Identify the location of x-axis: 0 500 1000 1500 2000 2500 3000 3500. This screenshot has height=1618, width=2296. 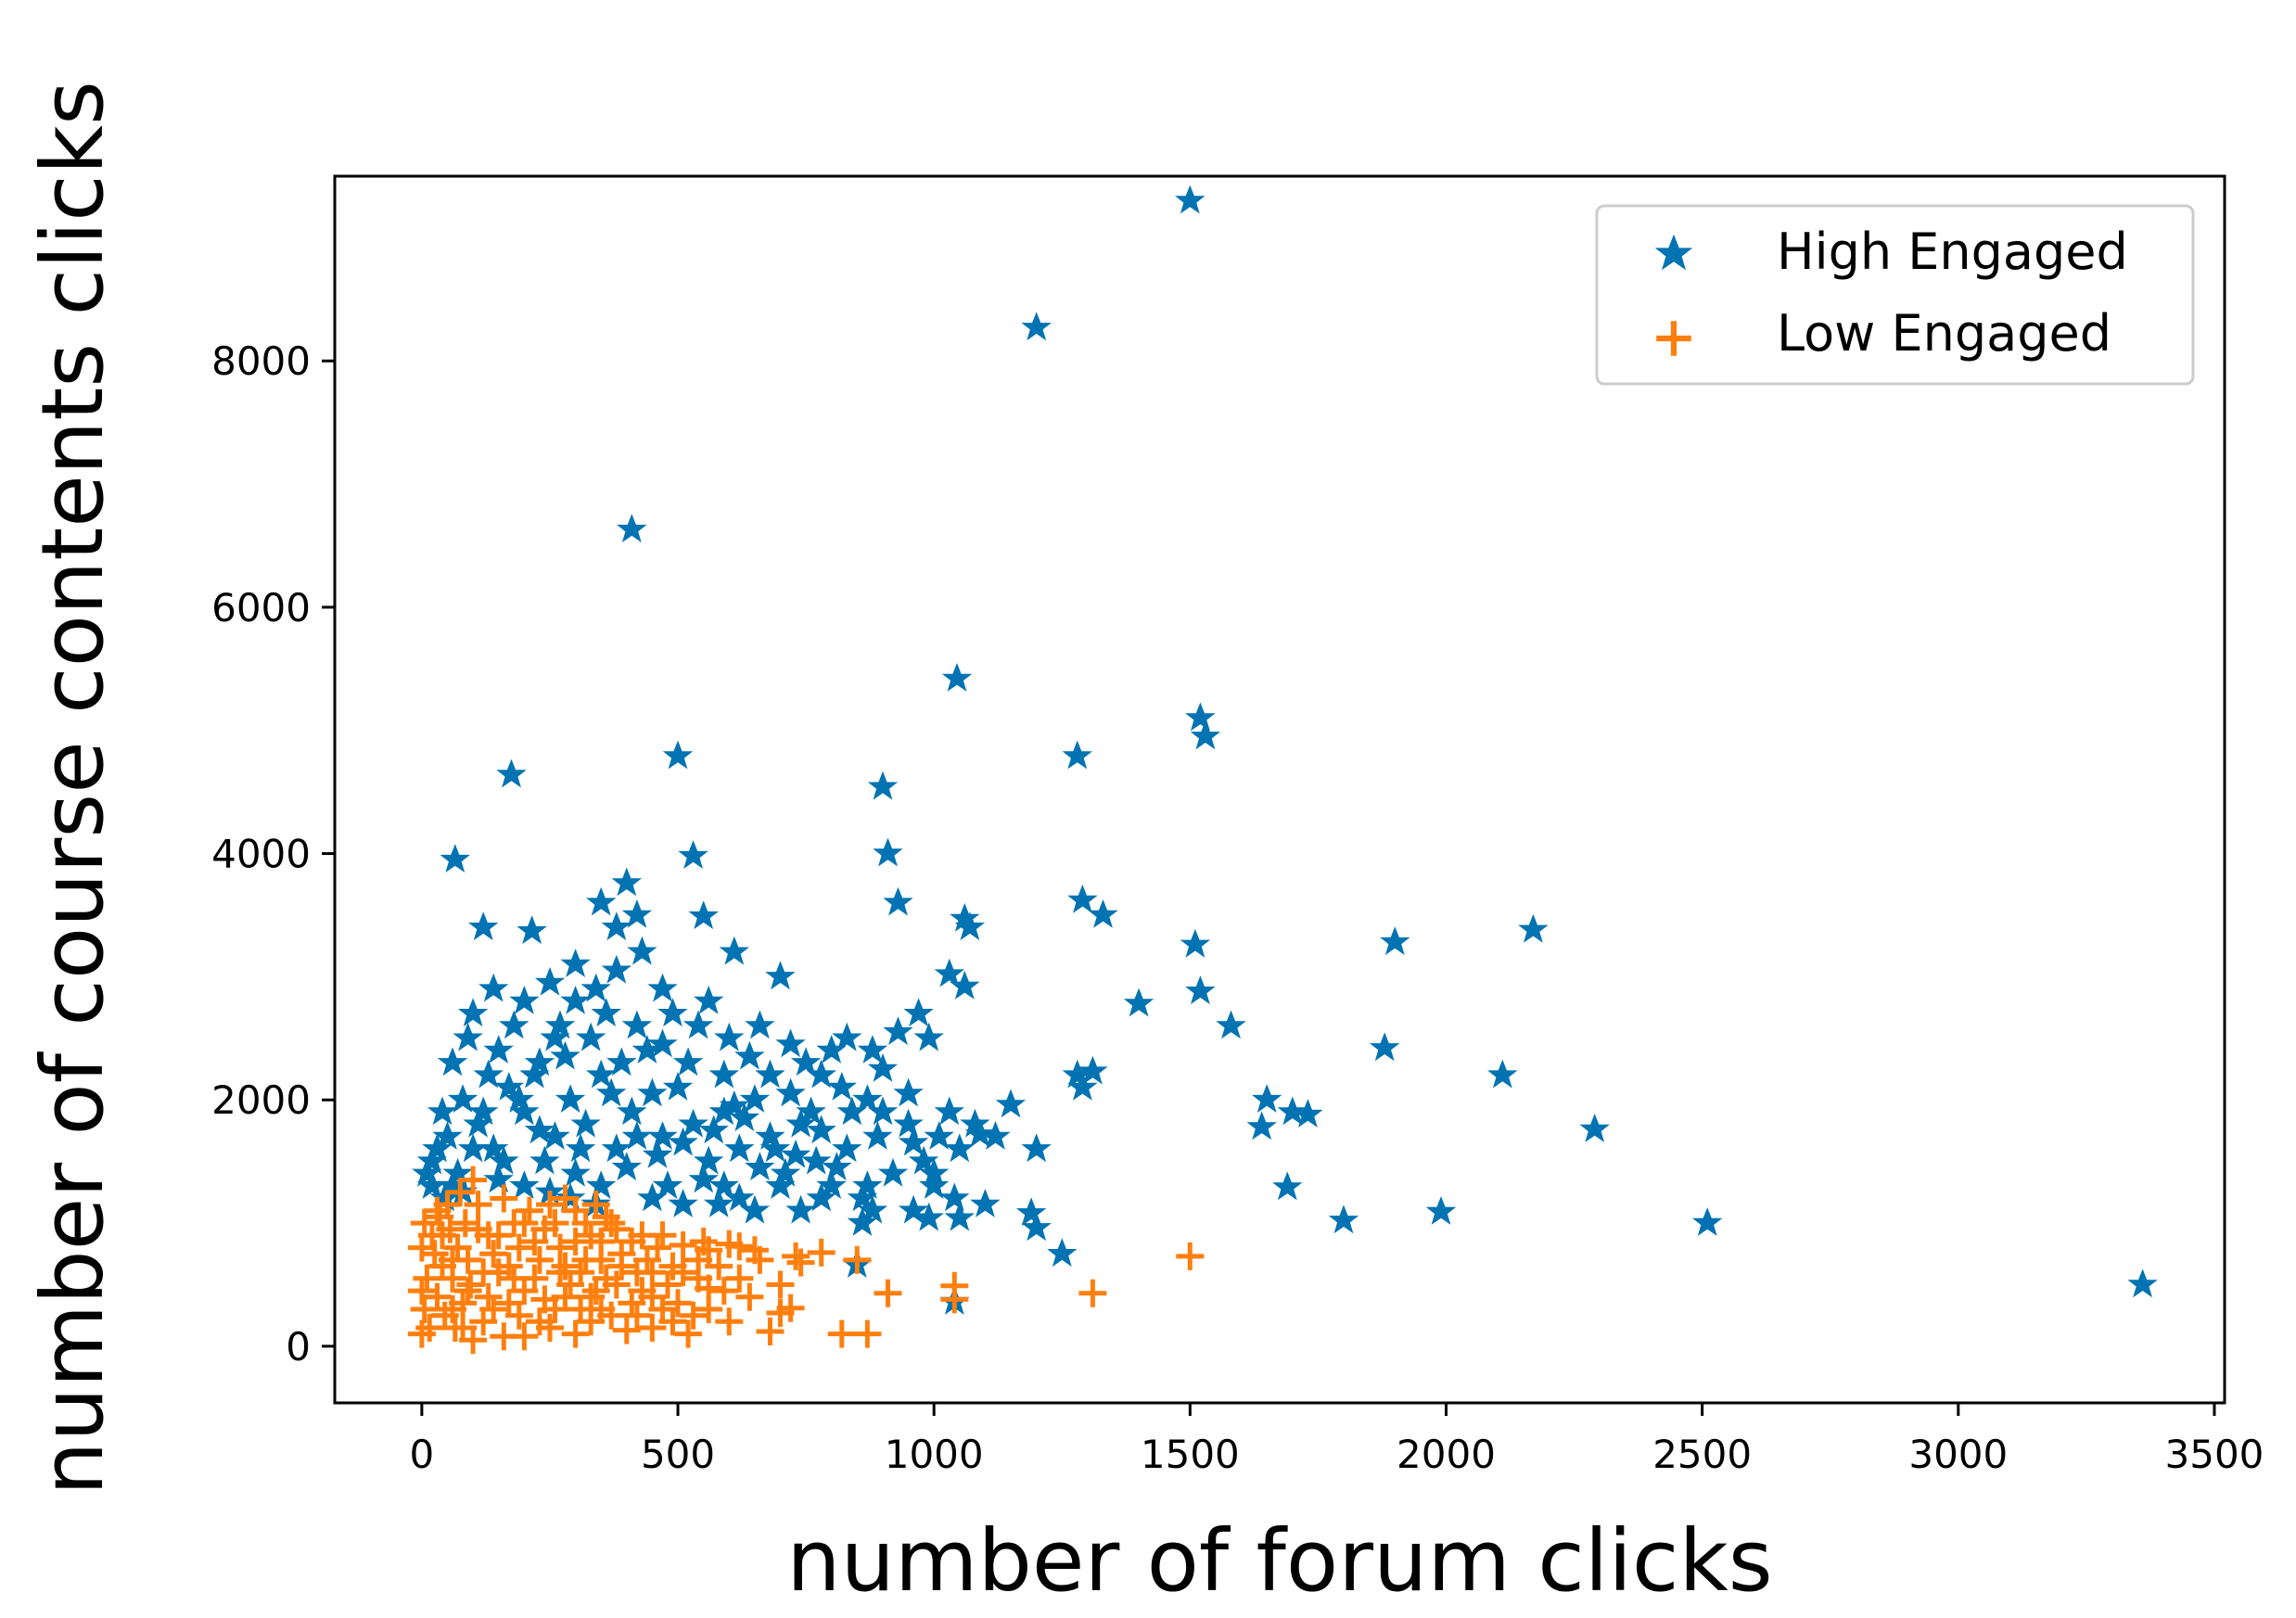
(1337, 1440).